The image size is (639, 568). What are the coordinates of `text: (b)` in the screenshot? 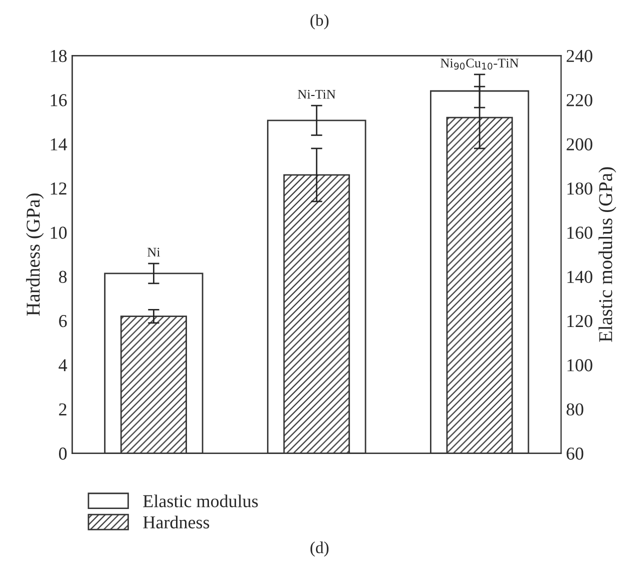 It's located at (319, 22).